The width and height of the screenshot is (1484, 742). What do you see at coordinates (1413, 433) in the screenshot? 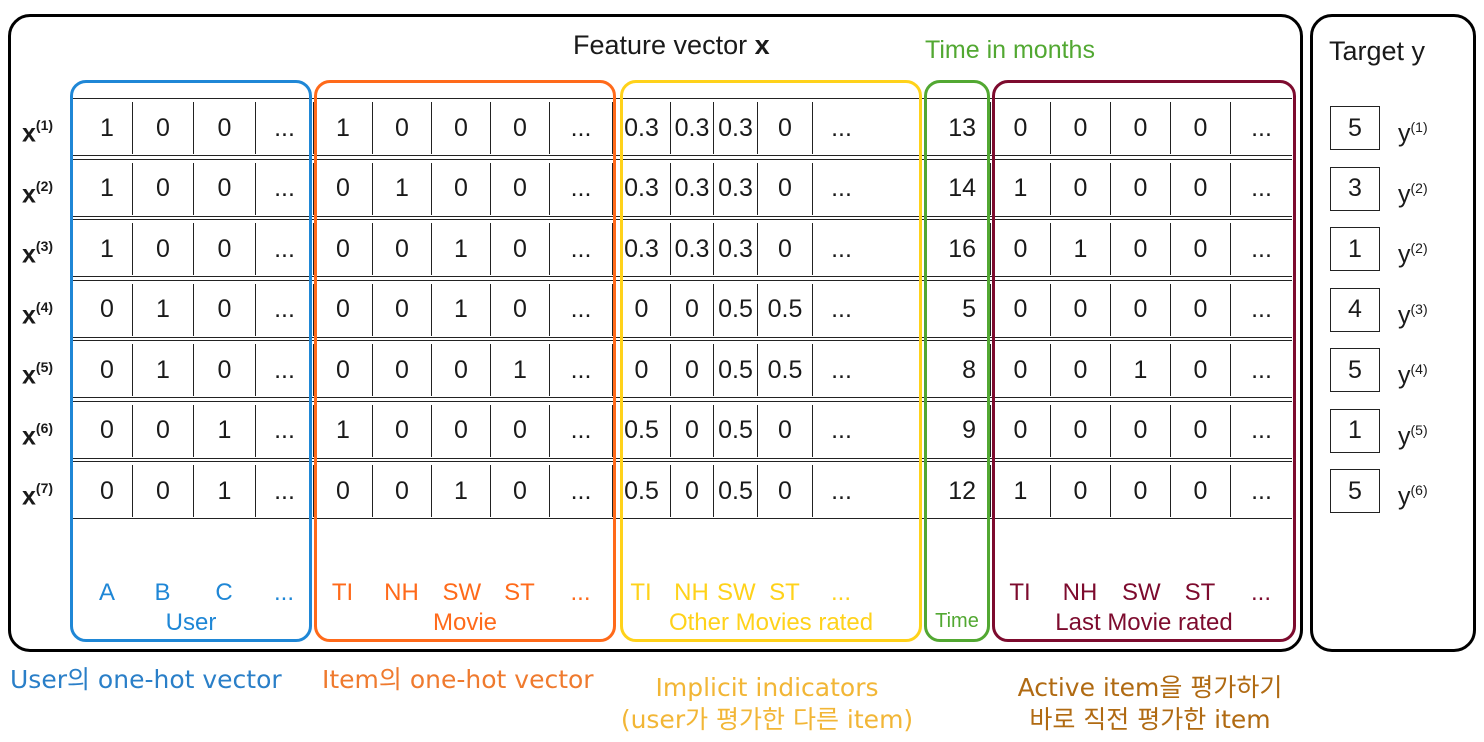
I see `target-label: y(5)` at bounding box center [1413, 433].